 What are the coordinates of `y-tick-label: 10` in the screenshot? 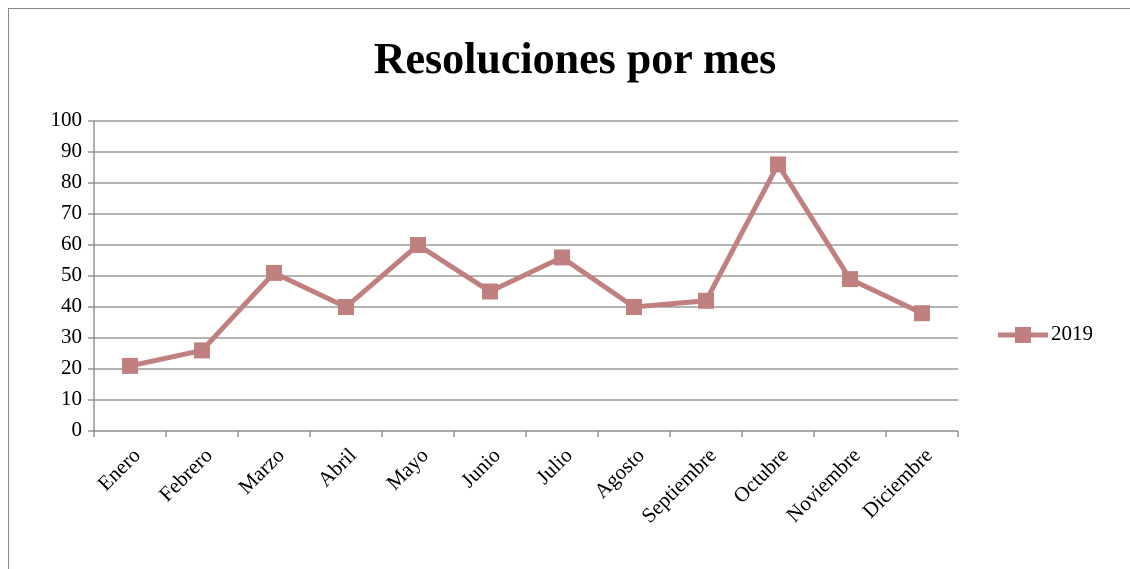 It's located at (71, 398).